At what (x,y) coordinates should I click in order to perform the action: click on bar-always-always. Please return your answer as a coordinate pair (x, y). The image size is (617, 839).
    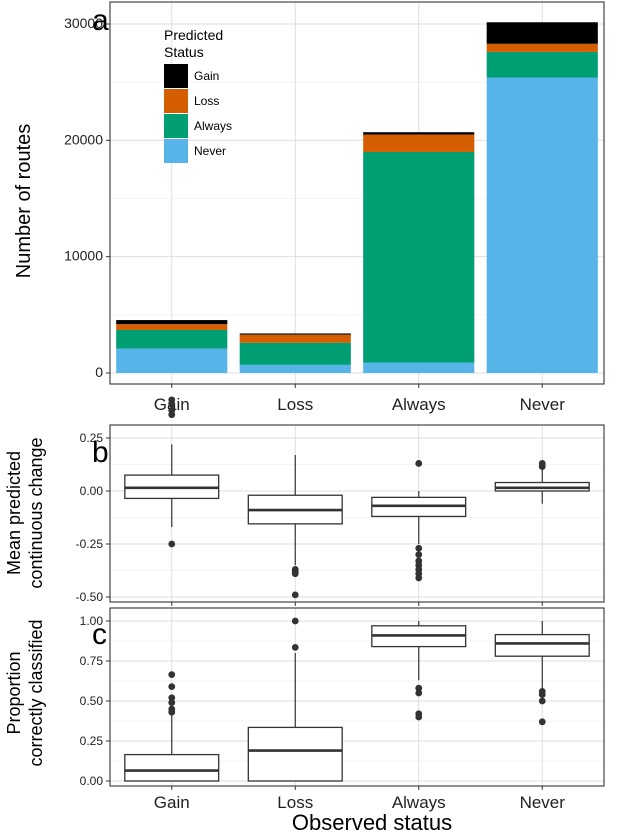
    Looking at the image, I should click on (419, 257).